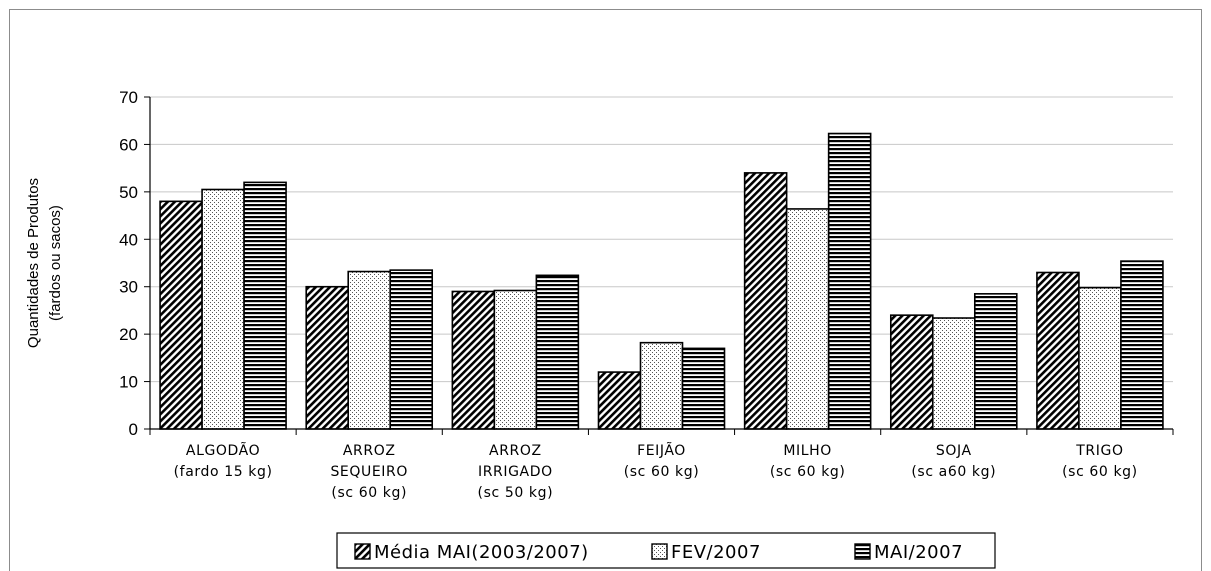 The image size is (1211, 571). Describe the element at coordinates (128, 382) in the screenshot. I see `y-tick-label: 10` at that location.